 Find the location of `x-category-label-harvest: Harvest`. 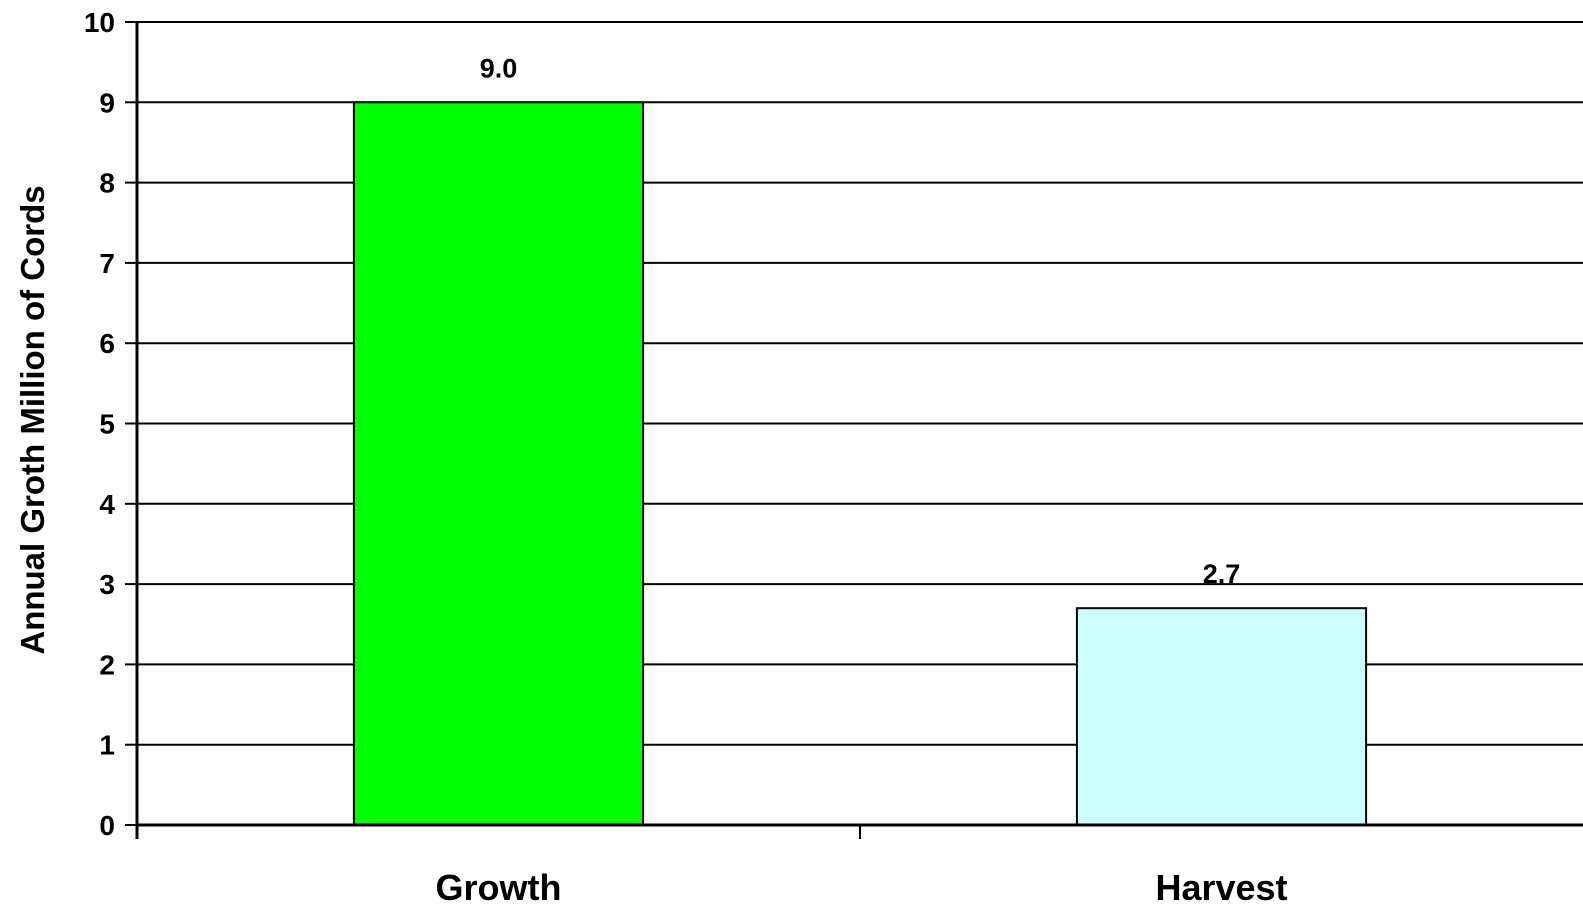

x-category-label-harvest: Harvest is located at coordinates (1221, 887).